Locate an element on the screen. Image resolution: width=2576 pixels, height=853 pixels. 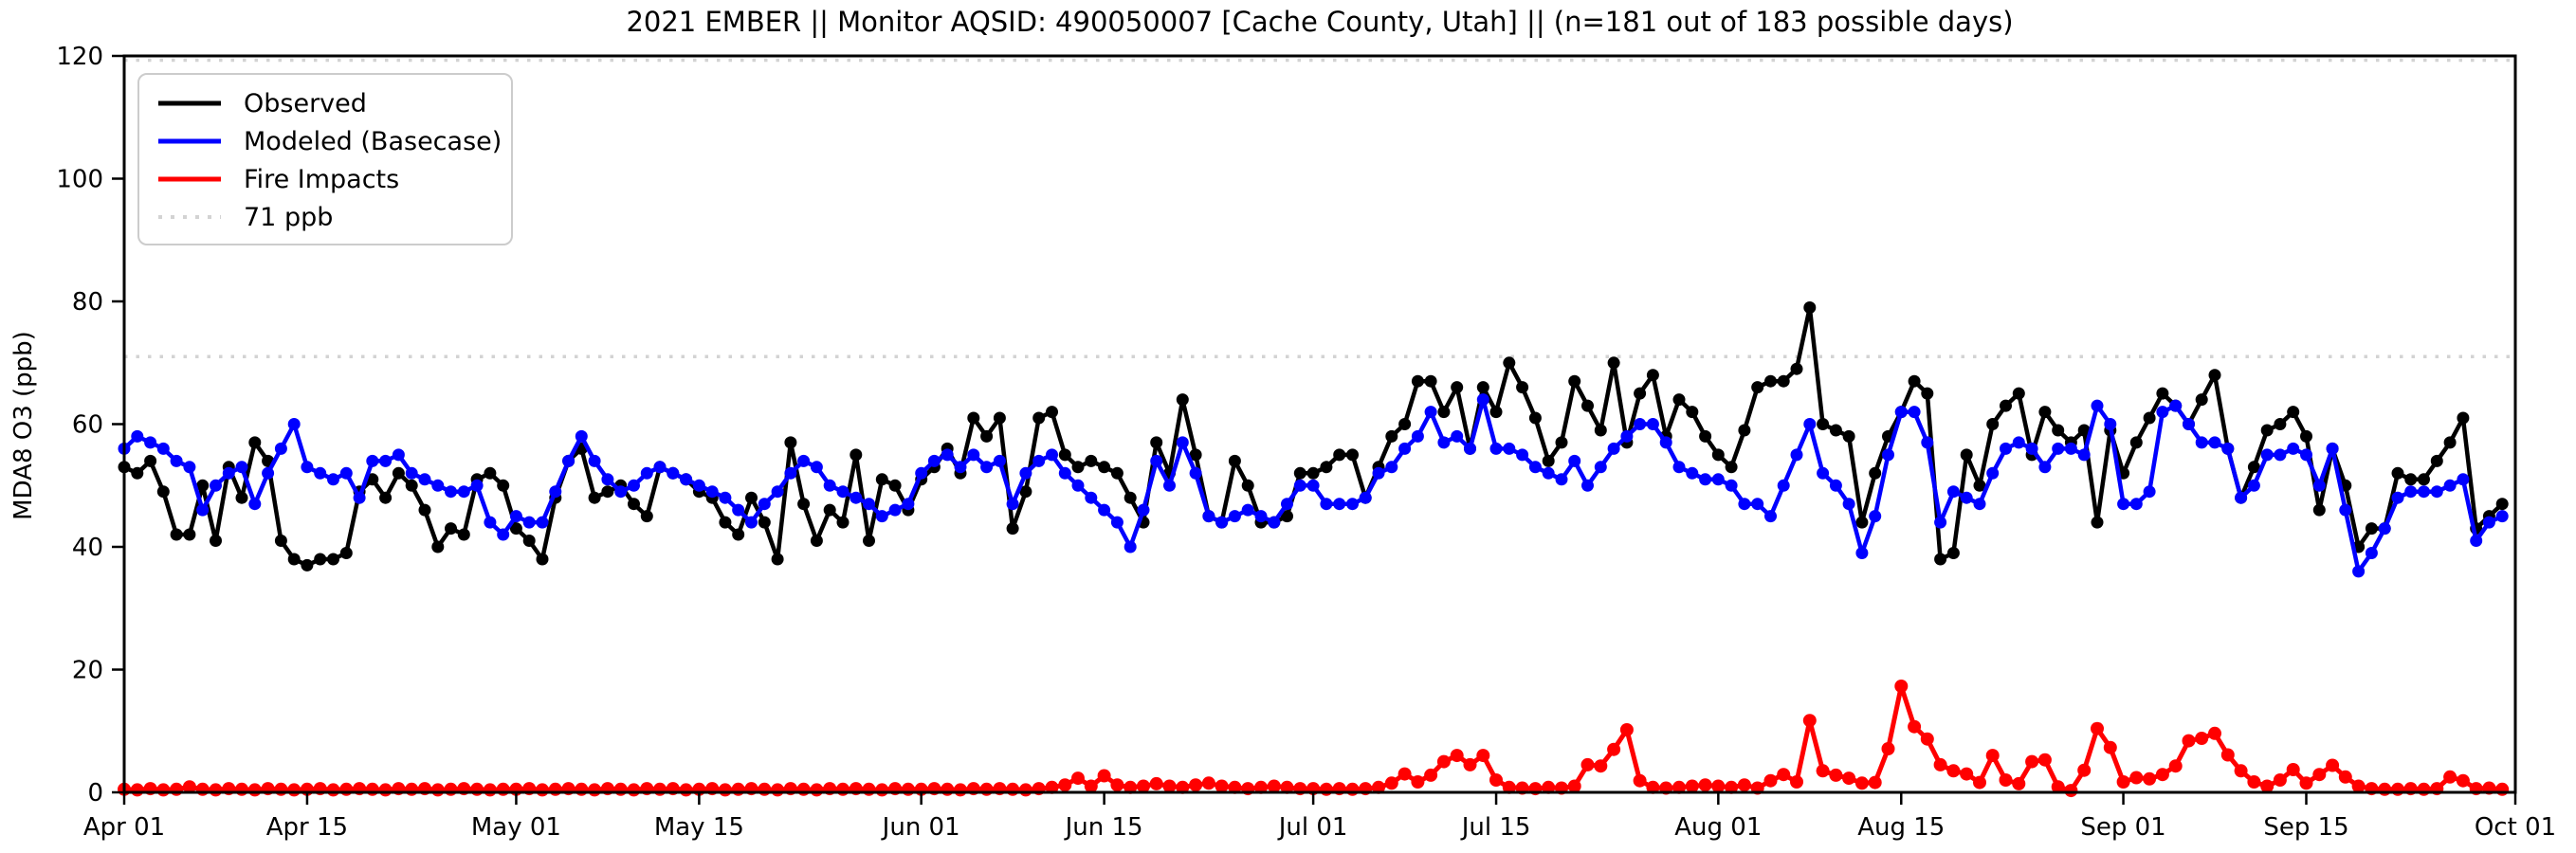
y-axis: 0 20 40 60 80 100 120 is located at coordinates (90, 425).